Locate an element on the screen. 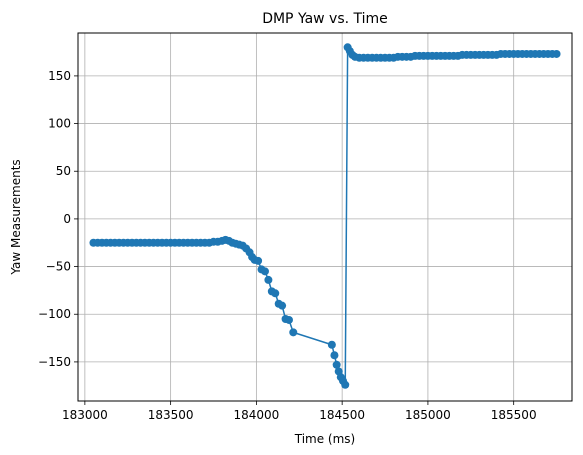  x-axis-label: Time (ms) is located at coordinates (325, 439).